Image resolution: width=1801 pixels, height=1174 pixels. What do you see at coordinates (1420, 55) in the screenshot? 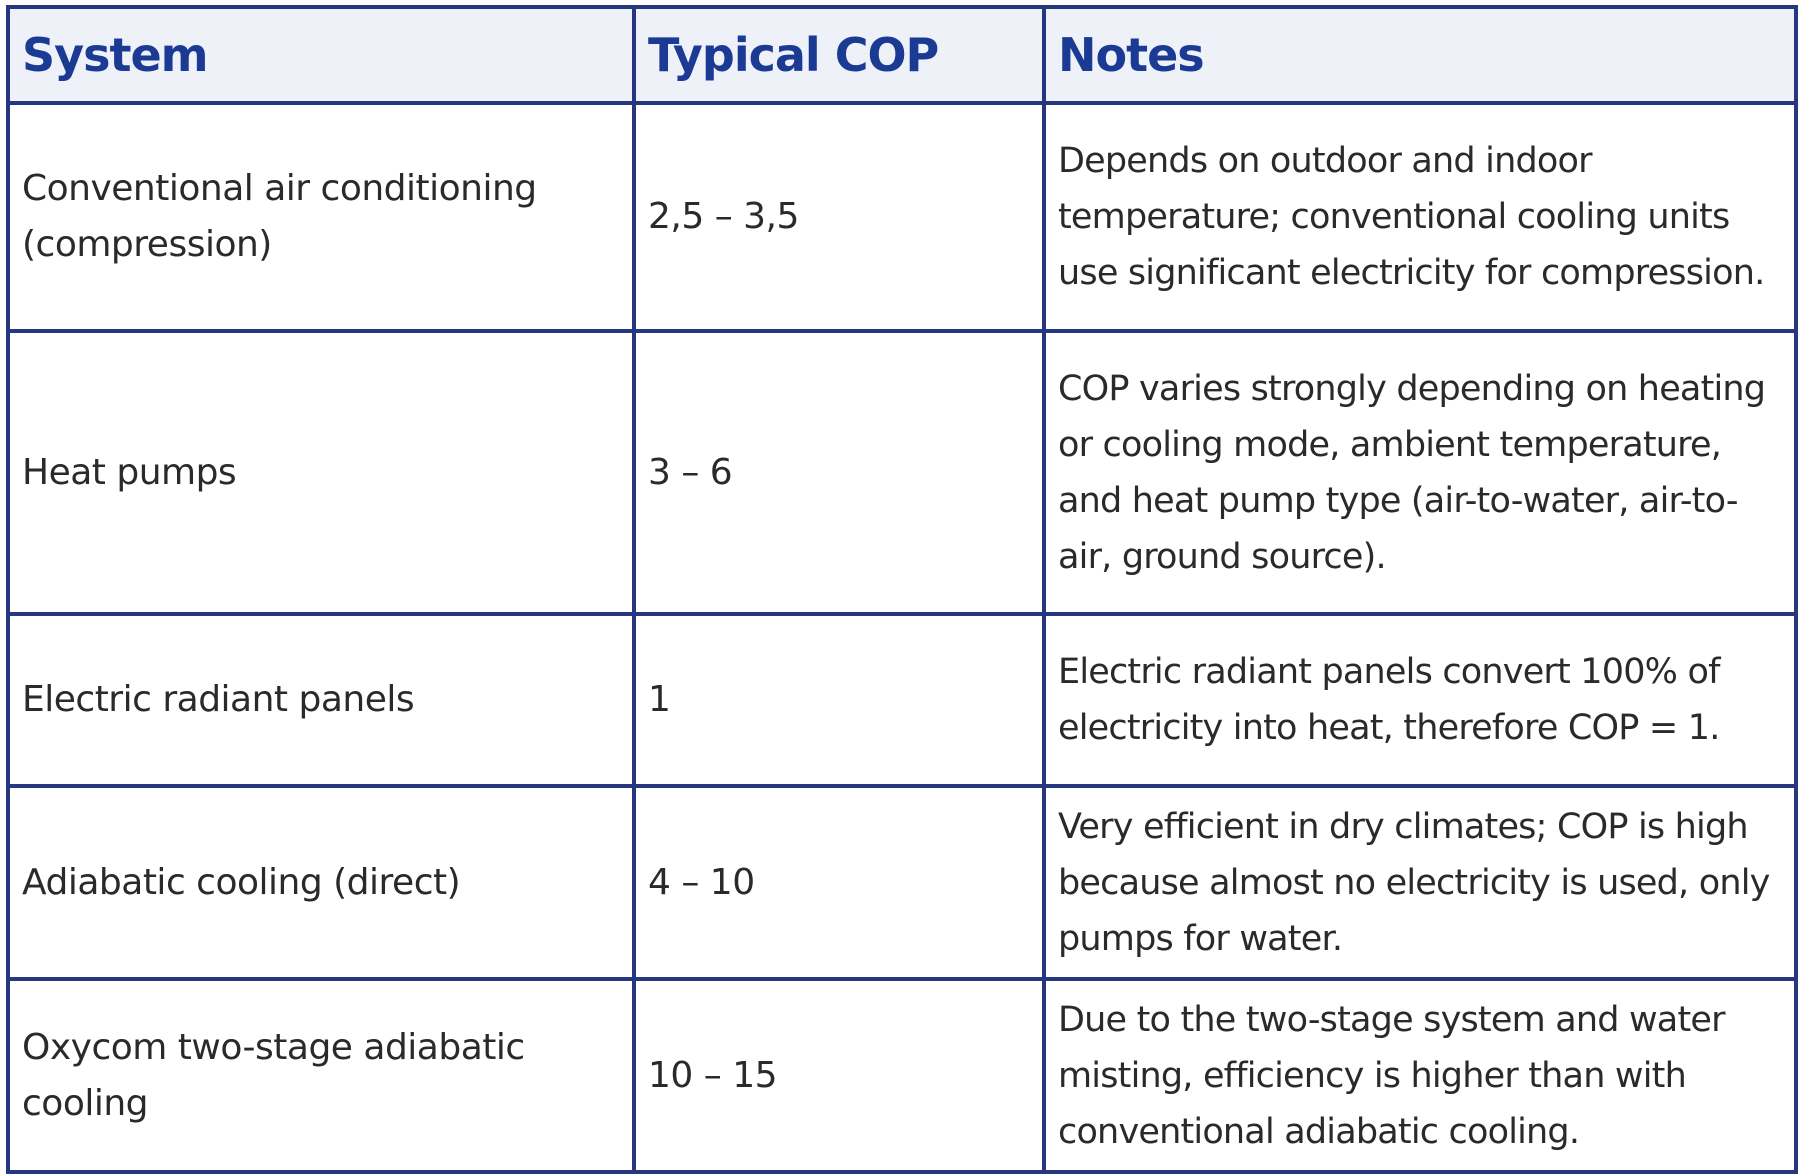
I see `header-notes: Notes` at bounding box center [1420, 55].